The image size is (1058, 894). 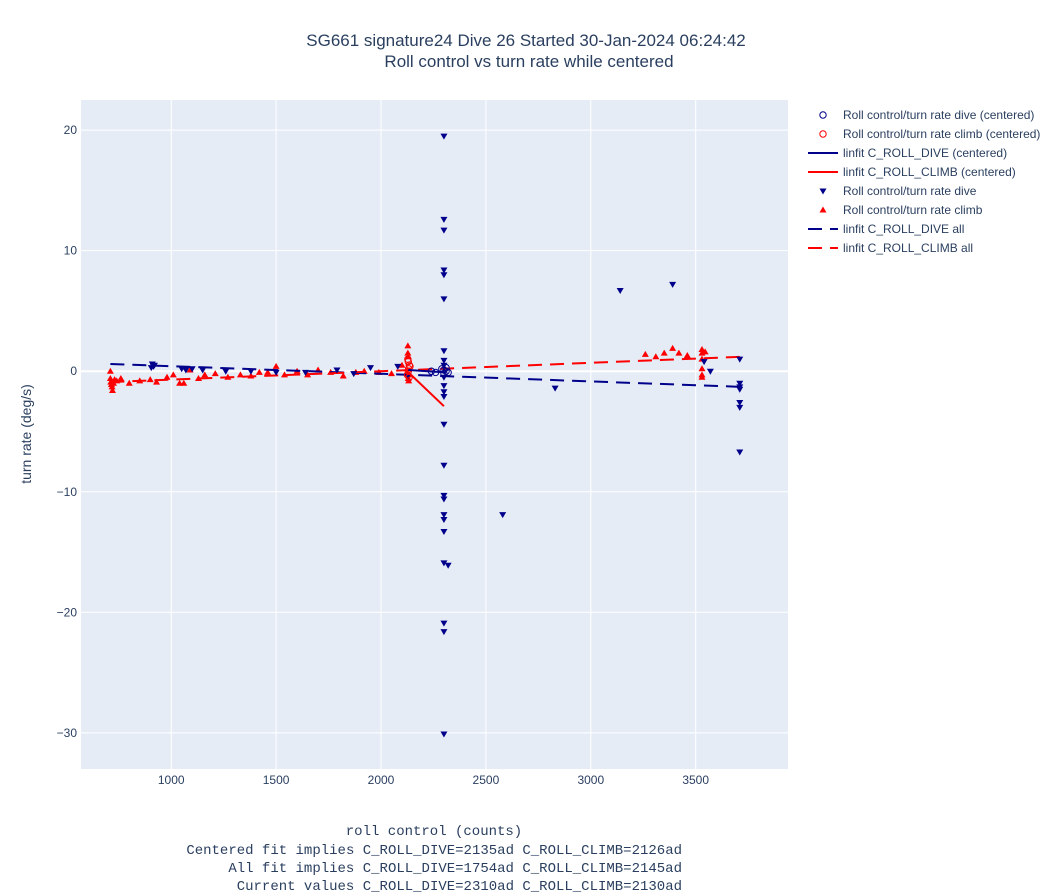 I want to click on legend-label: linfit C_ROLL_DIVE (centered), so click(x=925, y=153).